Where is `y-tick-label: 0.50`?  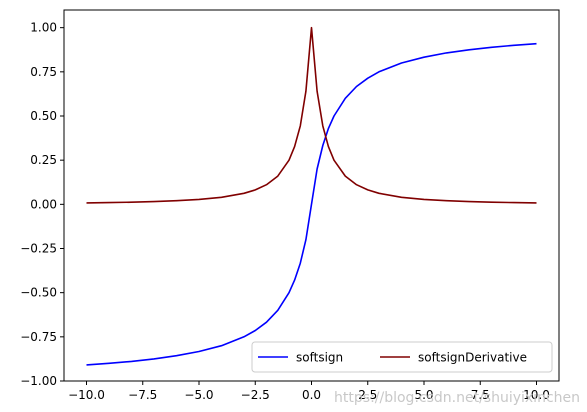 y-tick-label: 0.50 is located at coordinates (43, 116).